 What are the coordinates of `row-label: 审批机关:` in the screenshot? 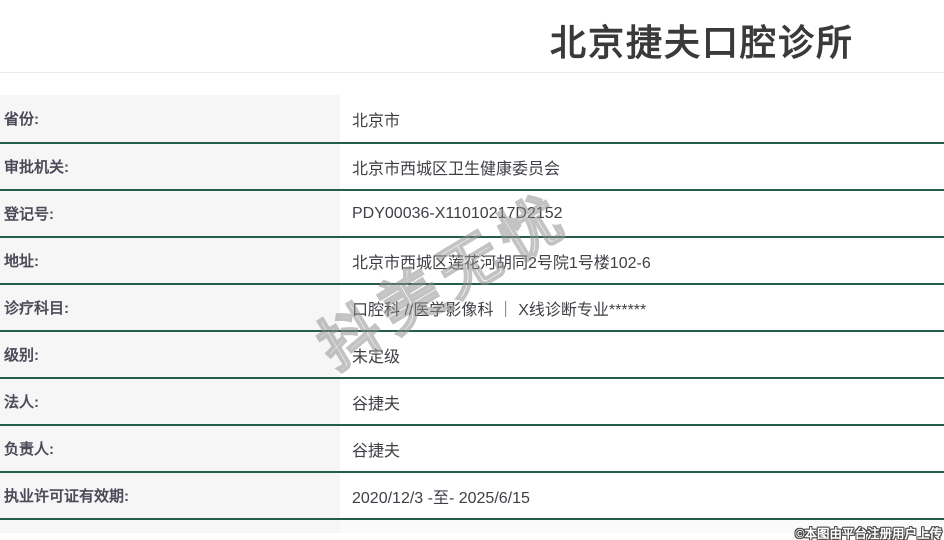 It's located at (170, 166).